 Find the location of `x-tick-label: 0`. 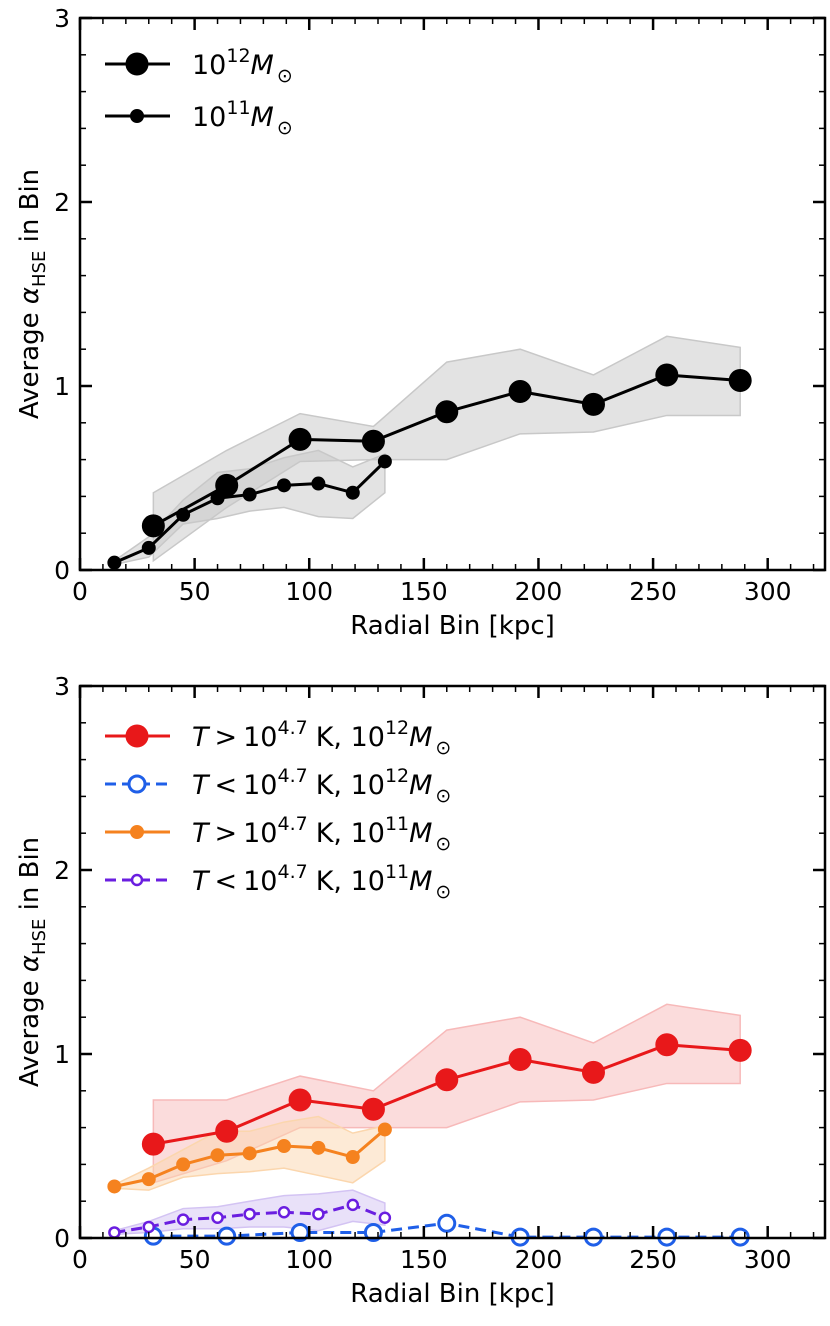

x-tick-label: 0 is located at coordinates (80, 591).